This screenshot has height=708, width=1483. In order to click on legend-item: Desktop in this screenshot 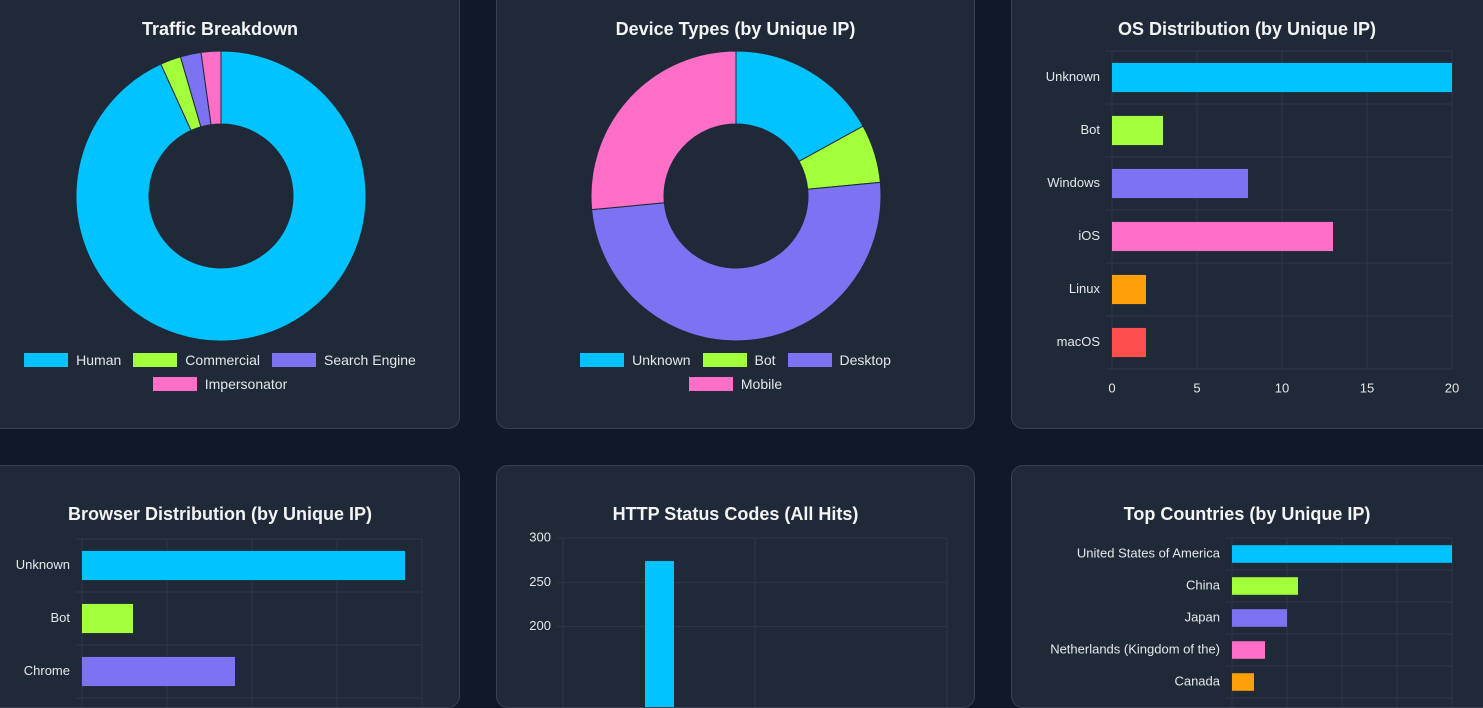, I will do `click(839, 360)`.